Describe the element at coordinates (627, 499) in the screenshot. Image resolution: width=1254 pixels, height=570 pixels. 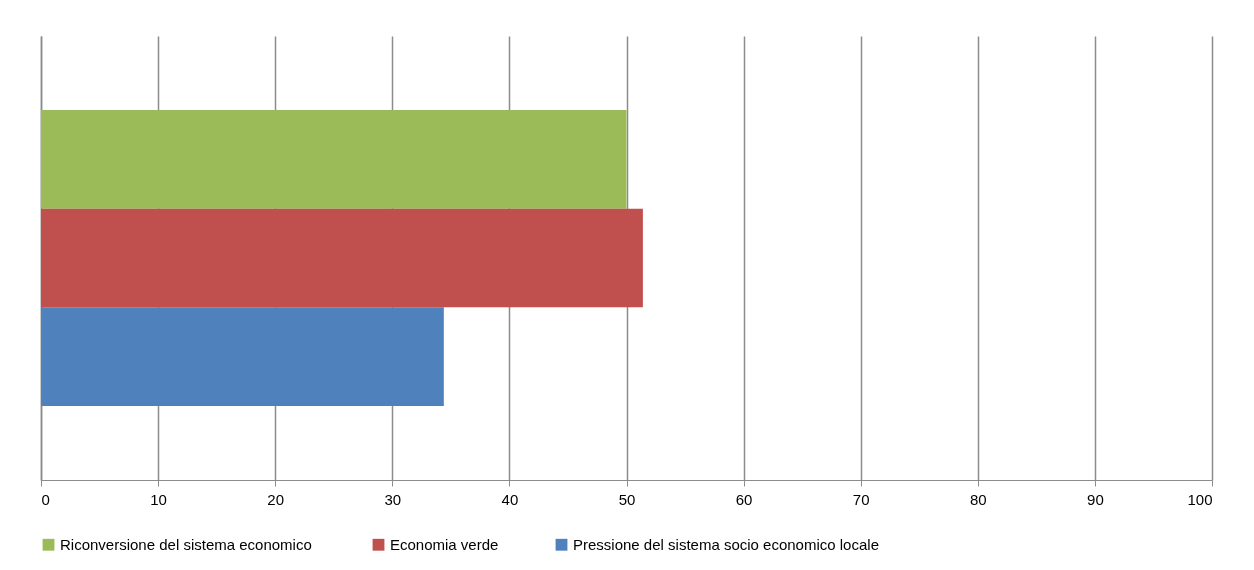
I see `x-tick-label: 50` at that location.